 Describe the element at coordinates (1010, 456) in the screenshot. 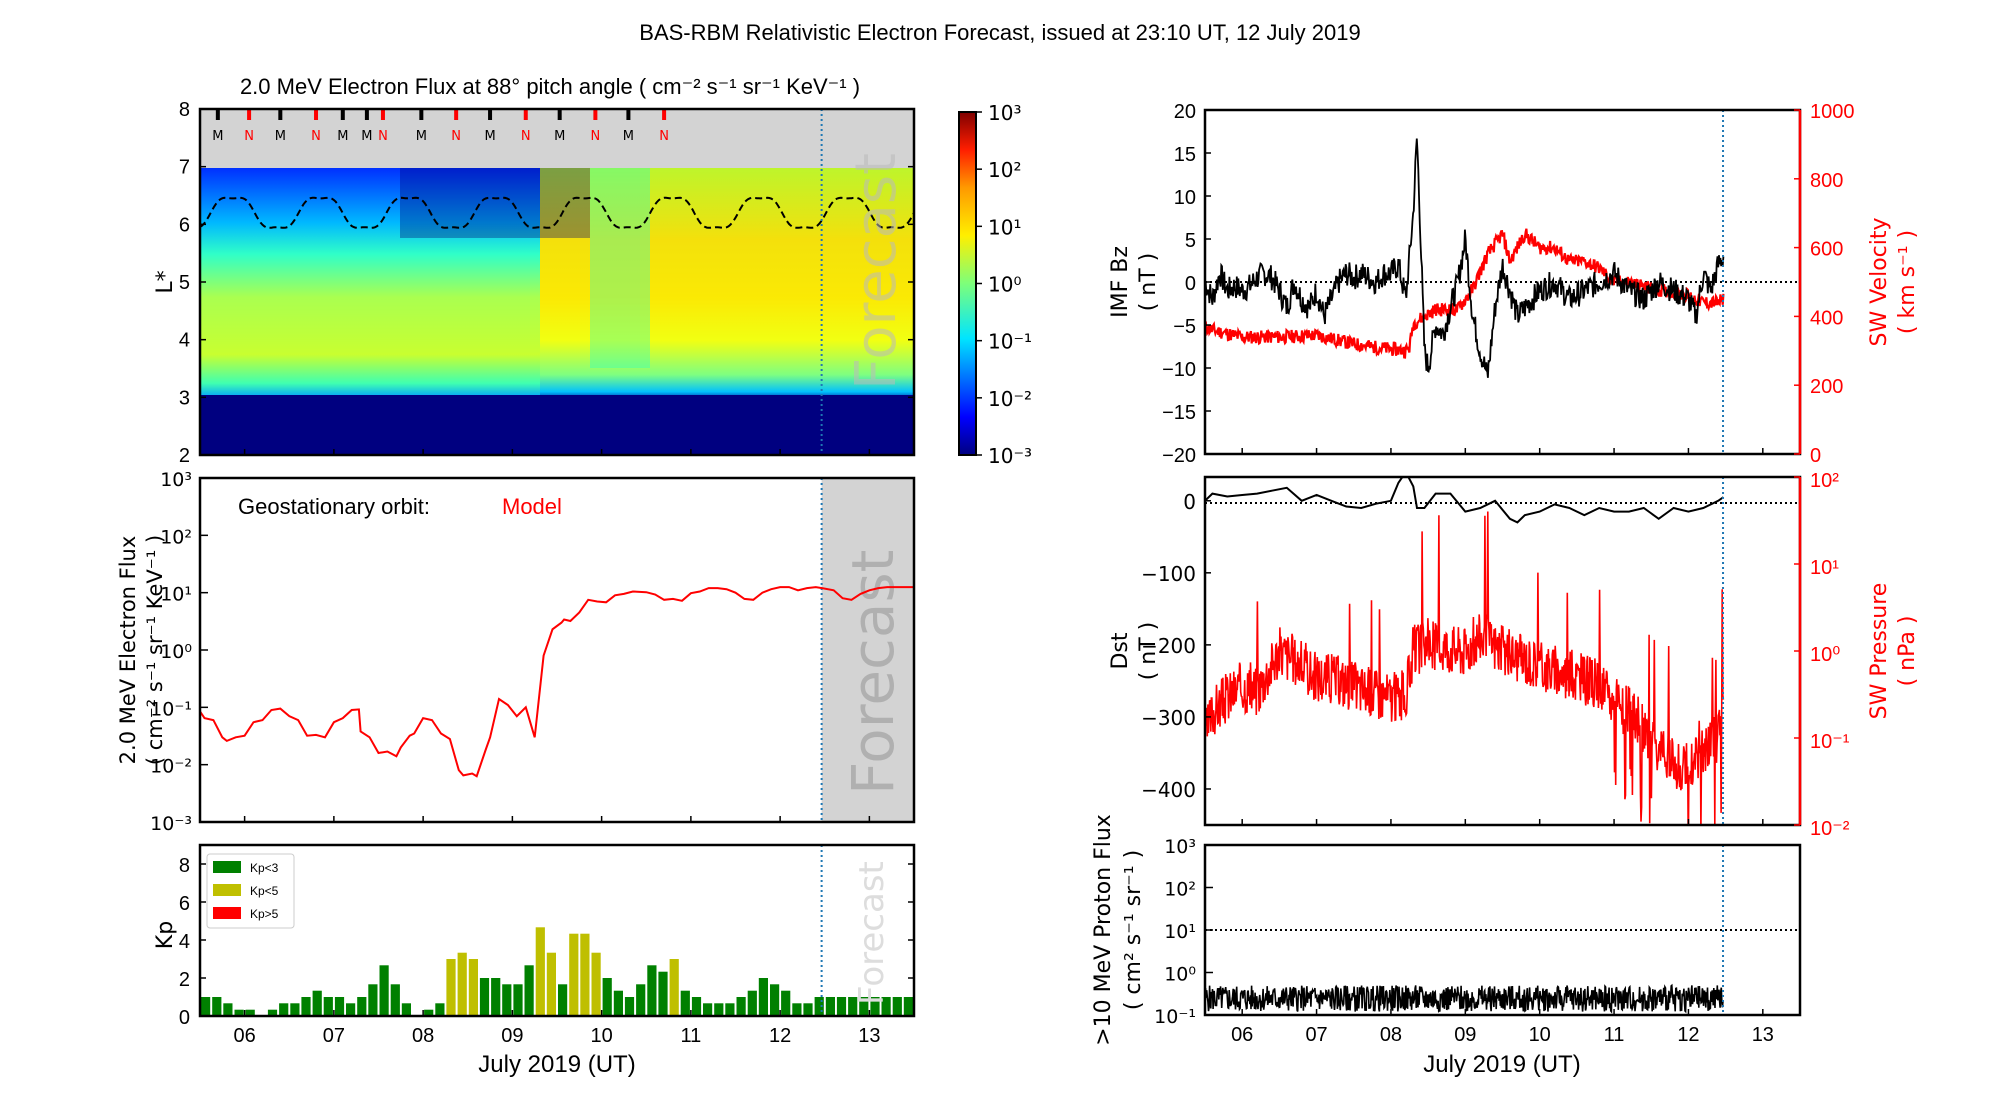

I see `colorbar-tick-label: 10⁻³` at that location.